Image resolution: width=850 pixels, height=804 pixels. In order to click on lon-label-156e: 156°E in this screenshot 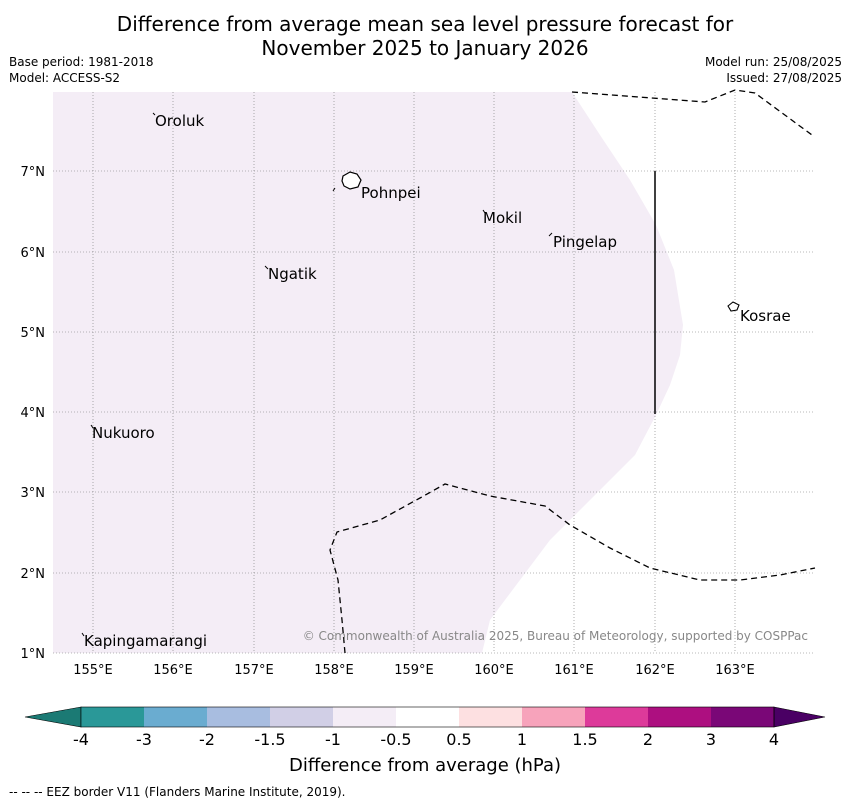, I will do `click(173, 670)`.